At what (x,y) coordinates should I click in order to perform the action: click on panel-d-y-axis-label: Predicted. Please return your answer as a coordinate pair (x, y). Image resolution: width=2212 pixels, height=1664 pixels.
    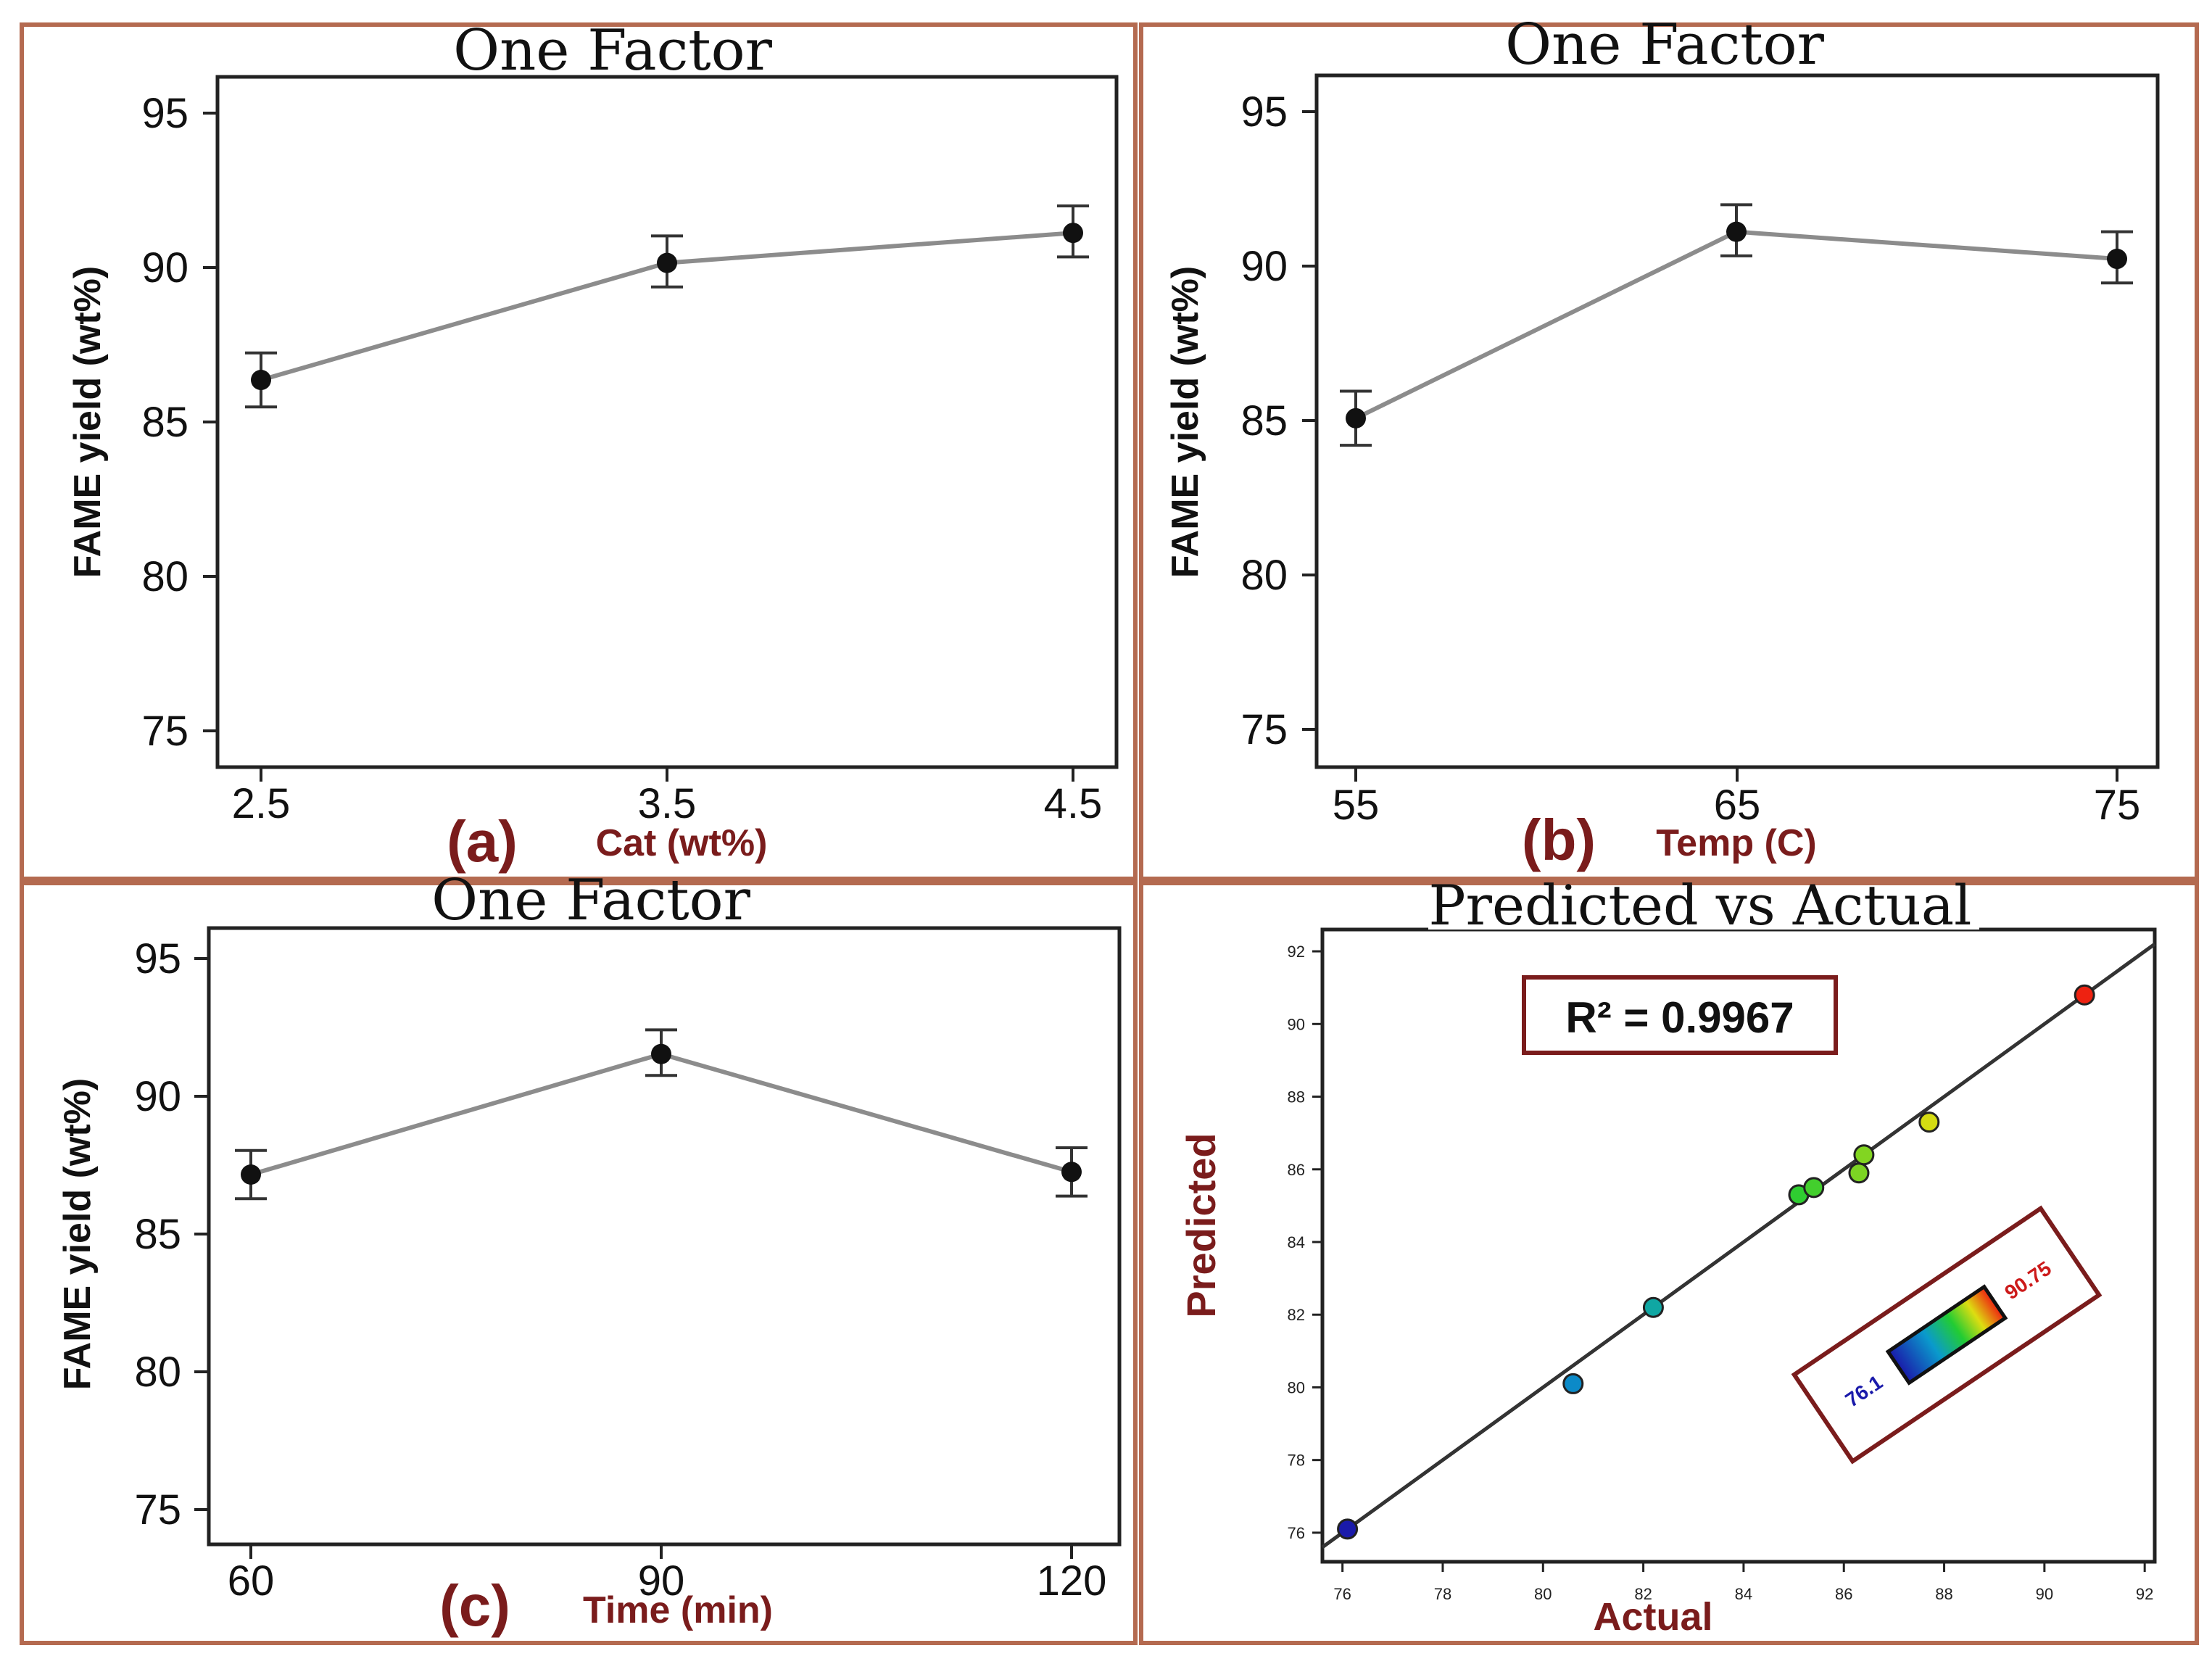
    Looking at the image, I should click on (1201, 1225).